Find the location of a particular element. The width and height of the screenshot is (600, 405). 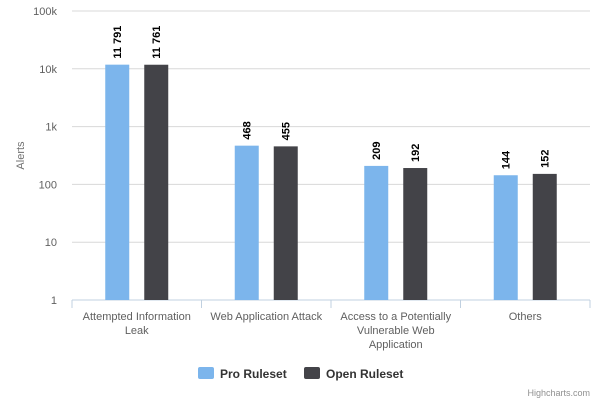

legend-item-label: Open Ruleset is located at coordinates (364, 374).